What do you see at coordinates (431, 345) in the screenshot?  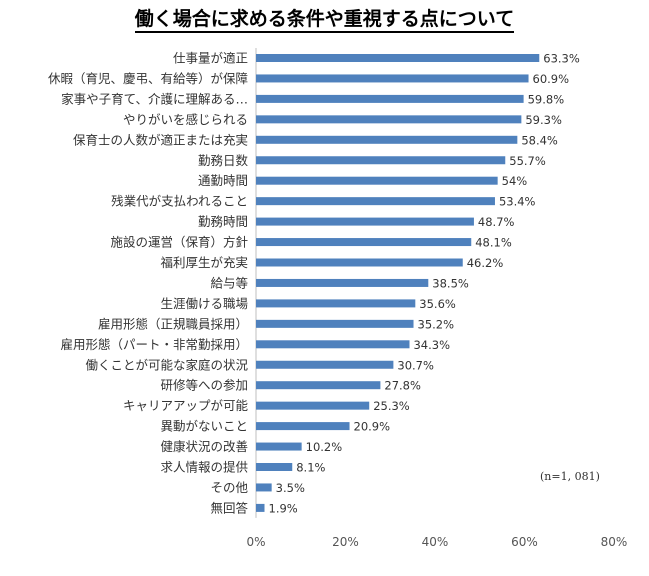 I see `data-label: 34.3%` at bounding box center [431, 345].